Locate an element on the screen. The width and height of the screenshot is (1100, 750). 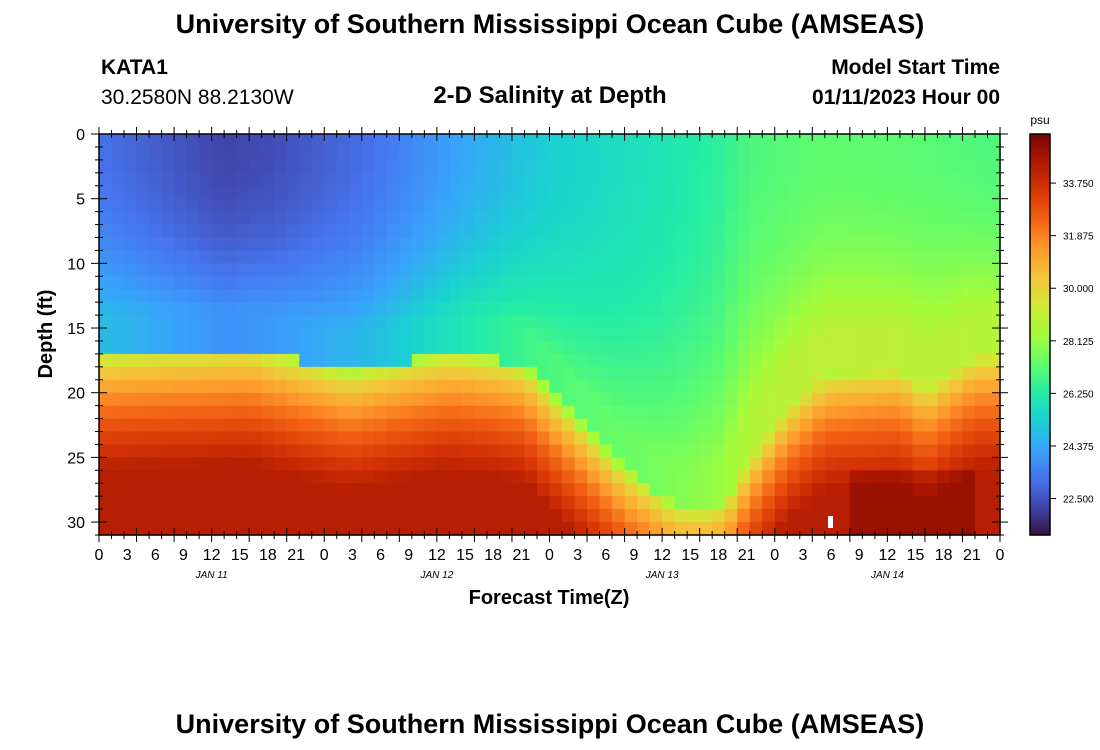
day-label: JAN 13 is located at coordinates (662, 575).